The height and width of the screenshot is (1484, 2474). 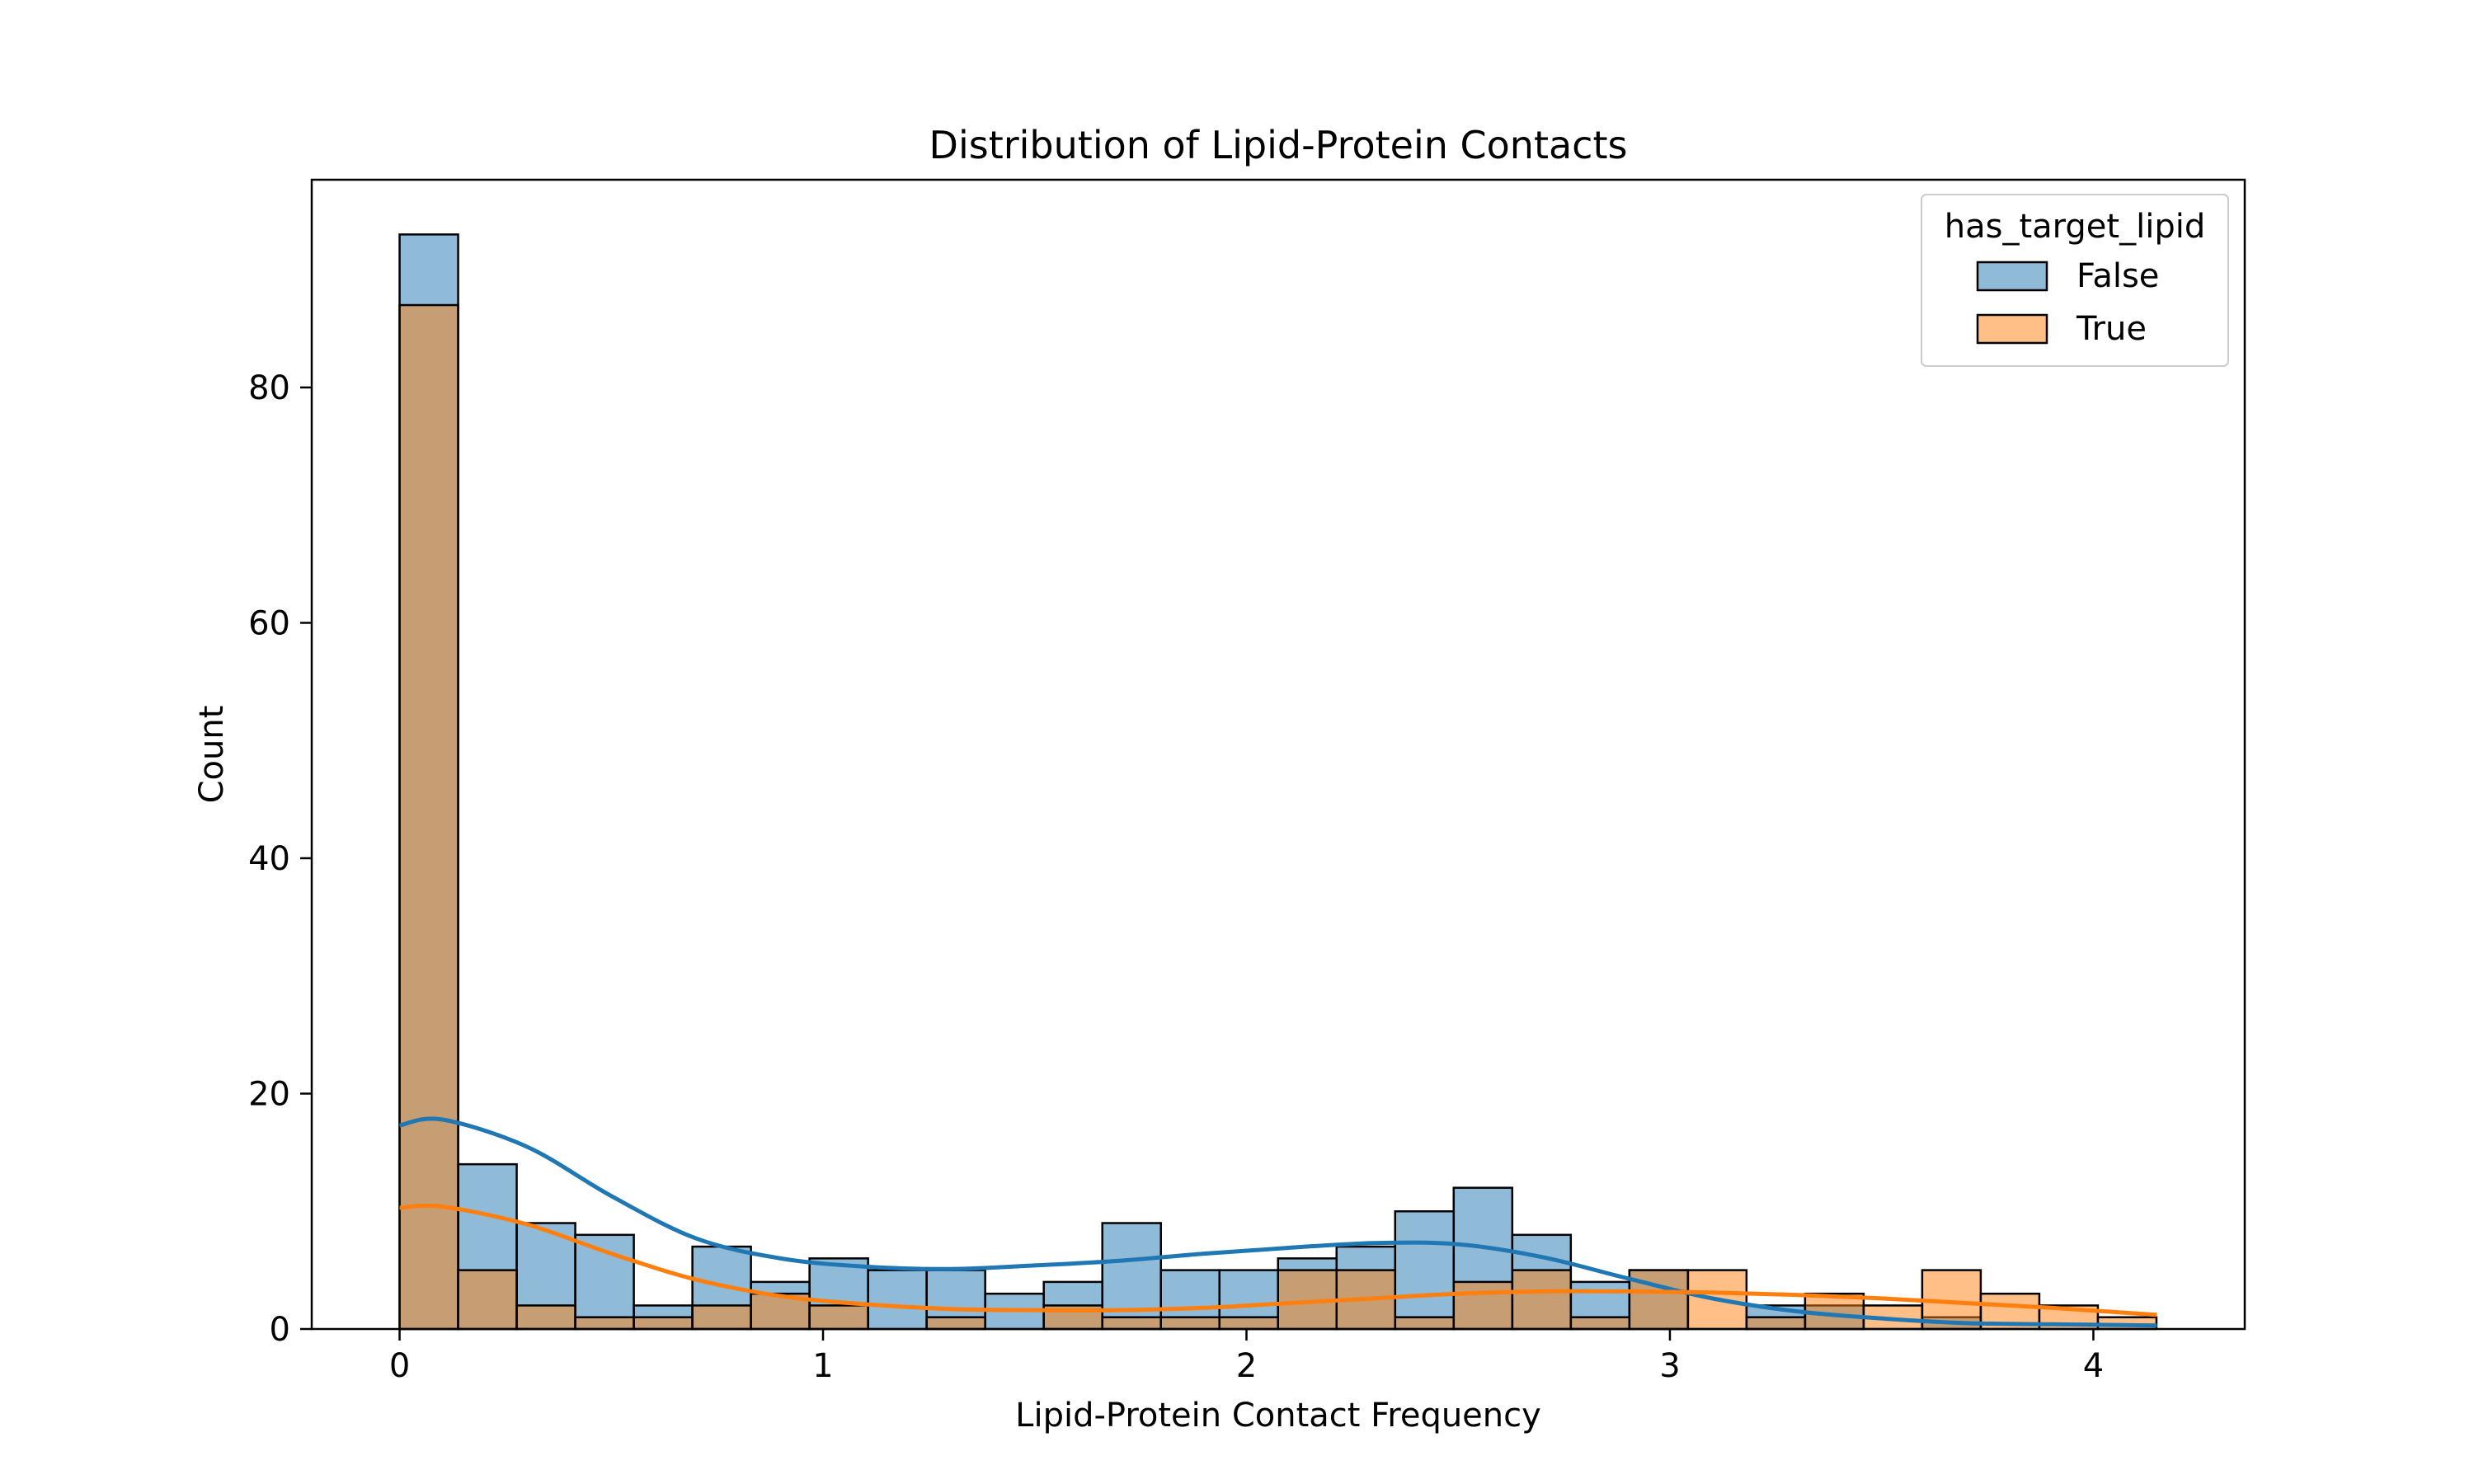 I want to click on legend-label-false: False, so click(x=2118, y=276).